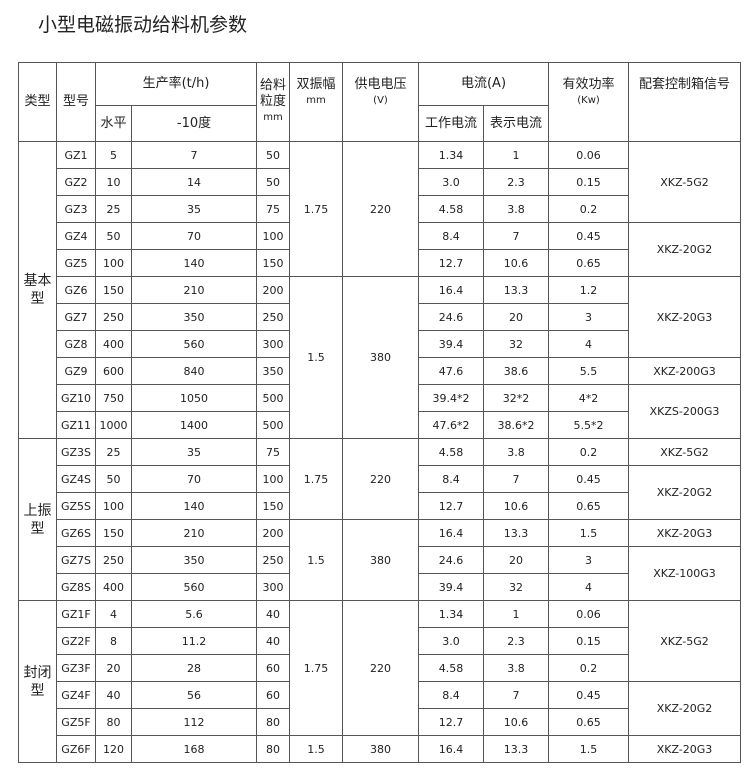 The image size is (750, 775). Describe the element at coordinates (273, 425) in the screenshot. I see `data-cell: 500` at that location.